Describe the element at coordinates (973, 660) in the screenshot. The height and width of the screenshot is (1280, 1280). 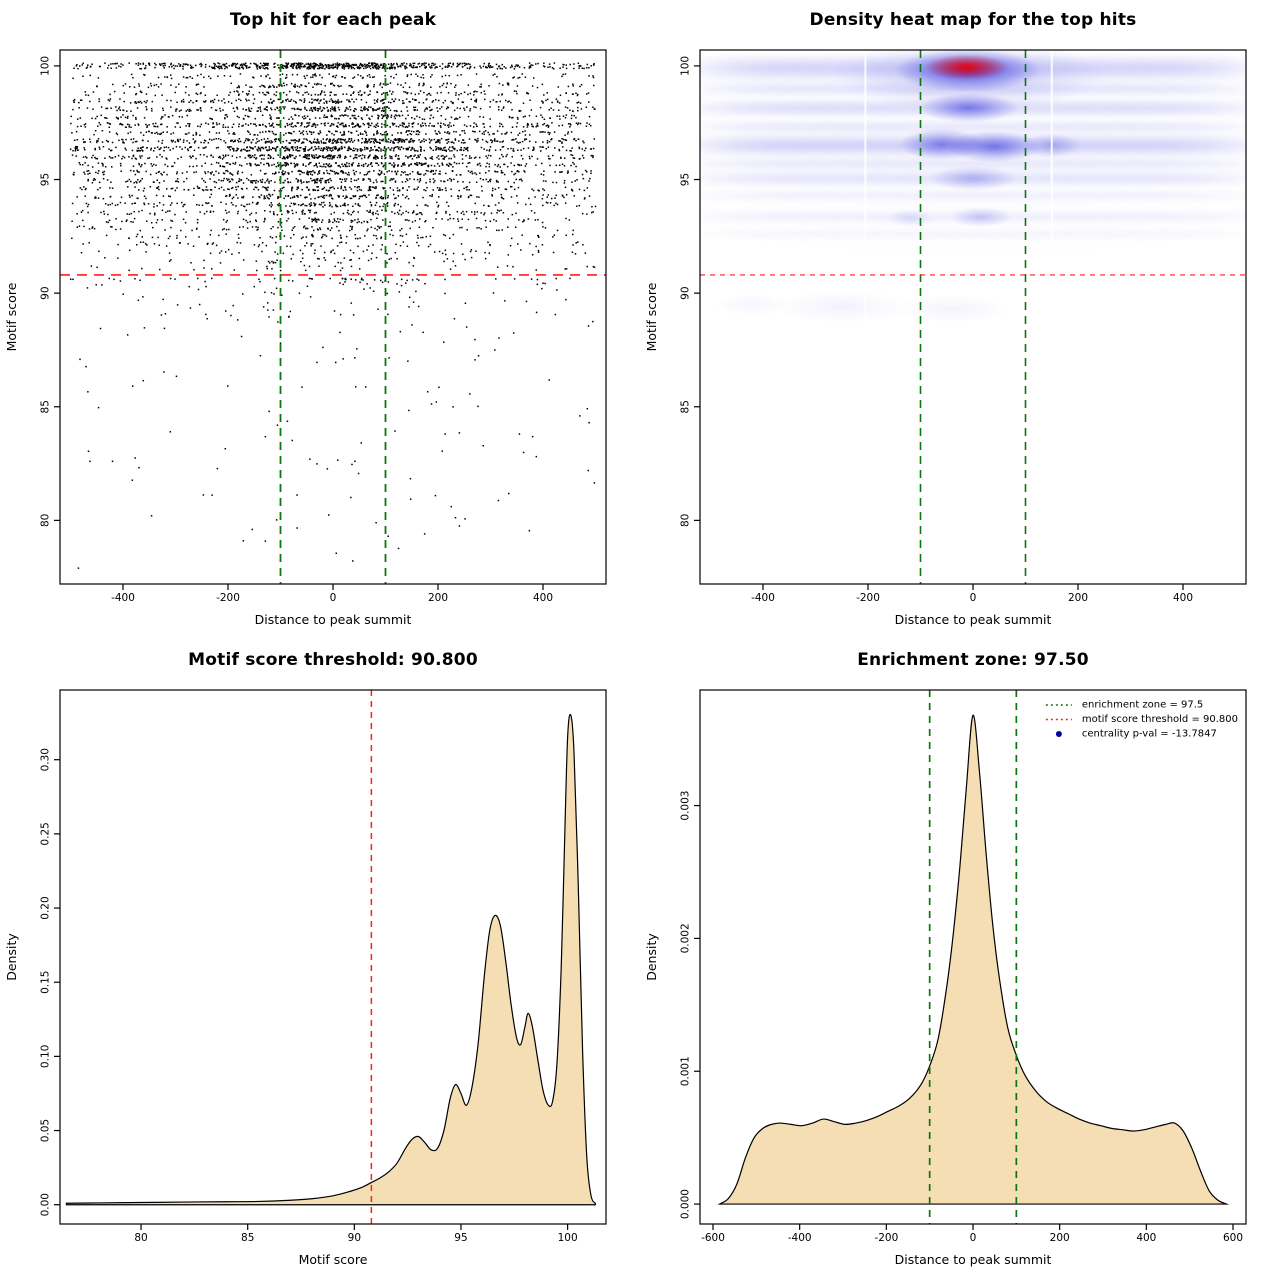
I see `chart-title-enrichment-zone-density: Enrichment zone: 97.50` at that location.